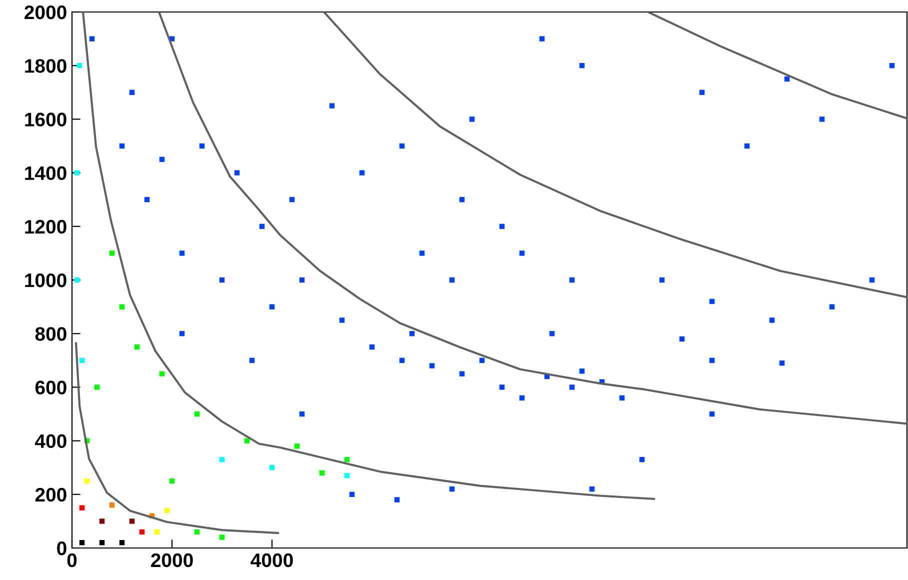 The image size is (908, 580). Describe the element at coordinates (45, 12) in the screenshot. I see `y-tick-label: 2000` at that location.